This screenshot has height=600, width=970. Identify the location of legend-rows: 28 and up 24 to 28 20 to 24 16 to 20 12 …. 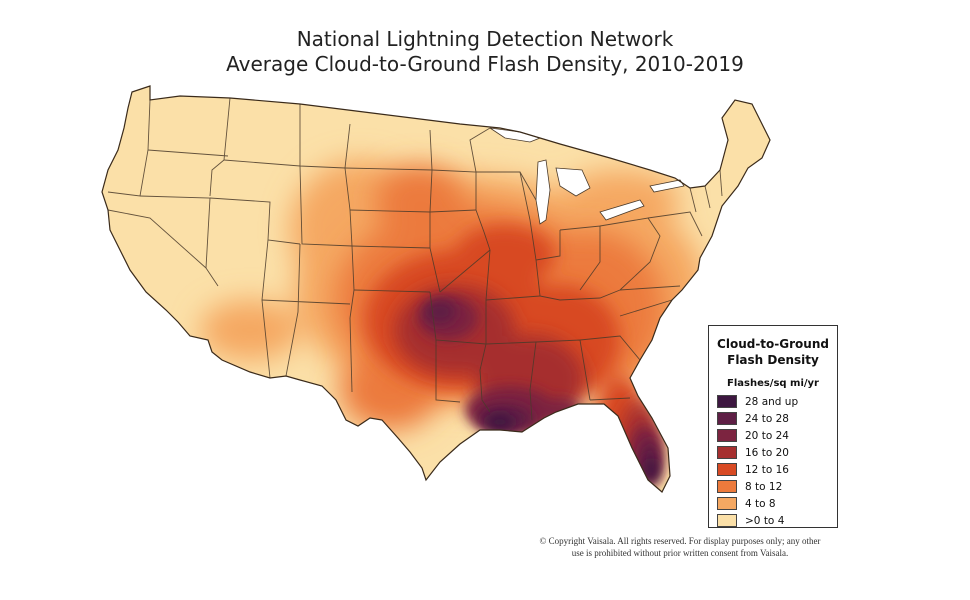
(777, 461).